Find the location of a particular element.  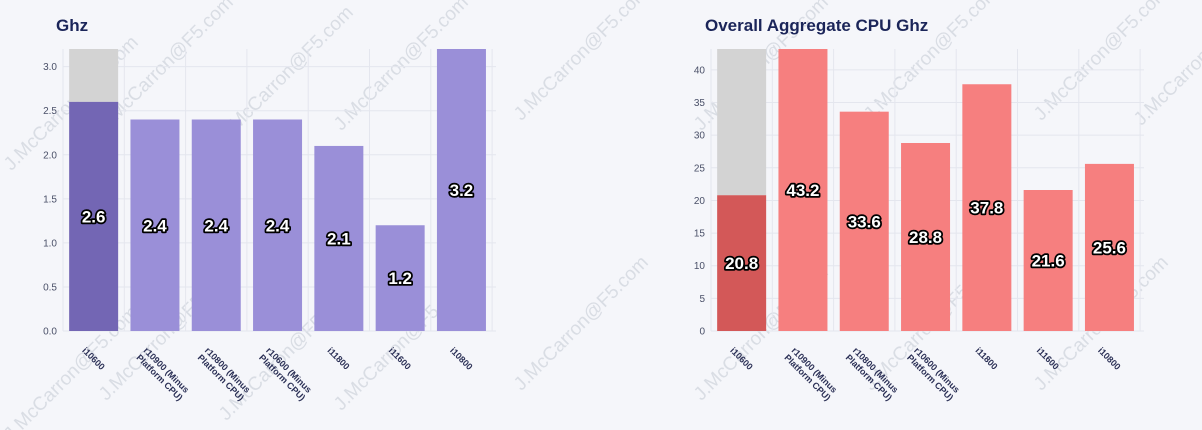

data-label: 33.6 is located at coordinates (864, 221).